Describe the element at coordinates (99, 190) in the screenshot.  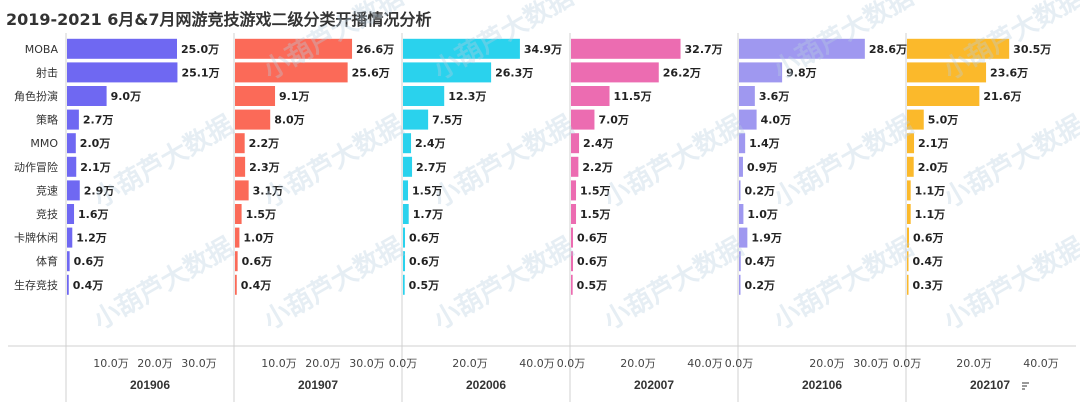
I see `data-label: 2.9万` at that location.